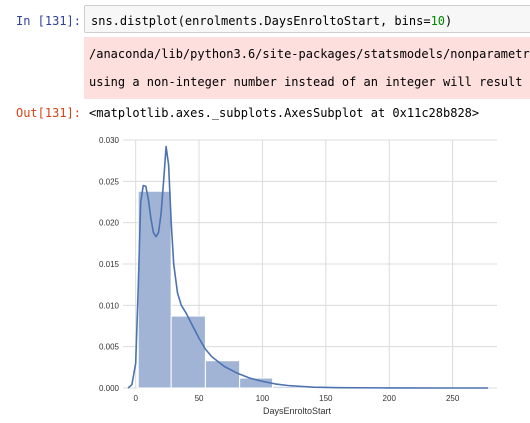 The height and width of the screenshot is (423, 530). What do you see at coordinates (48, 113) in the screenshot?
I see `output-prompt: Out[131]:` at bounding box center [48, 113].